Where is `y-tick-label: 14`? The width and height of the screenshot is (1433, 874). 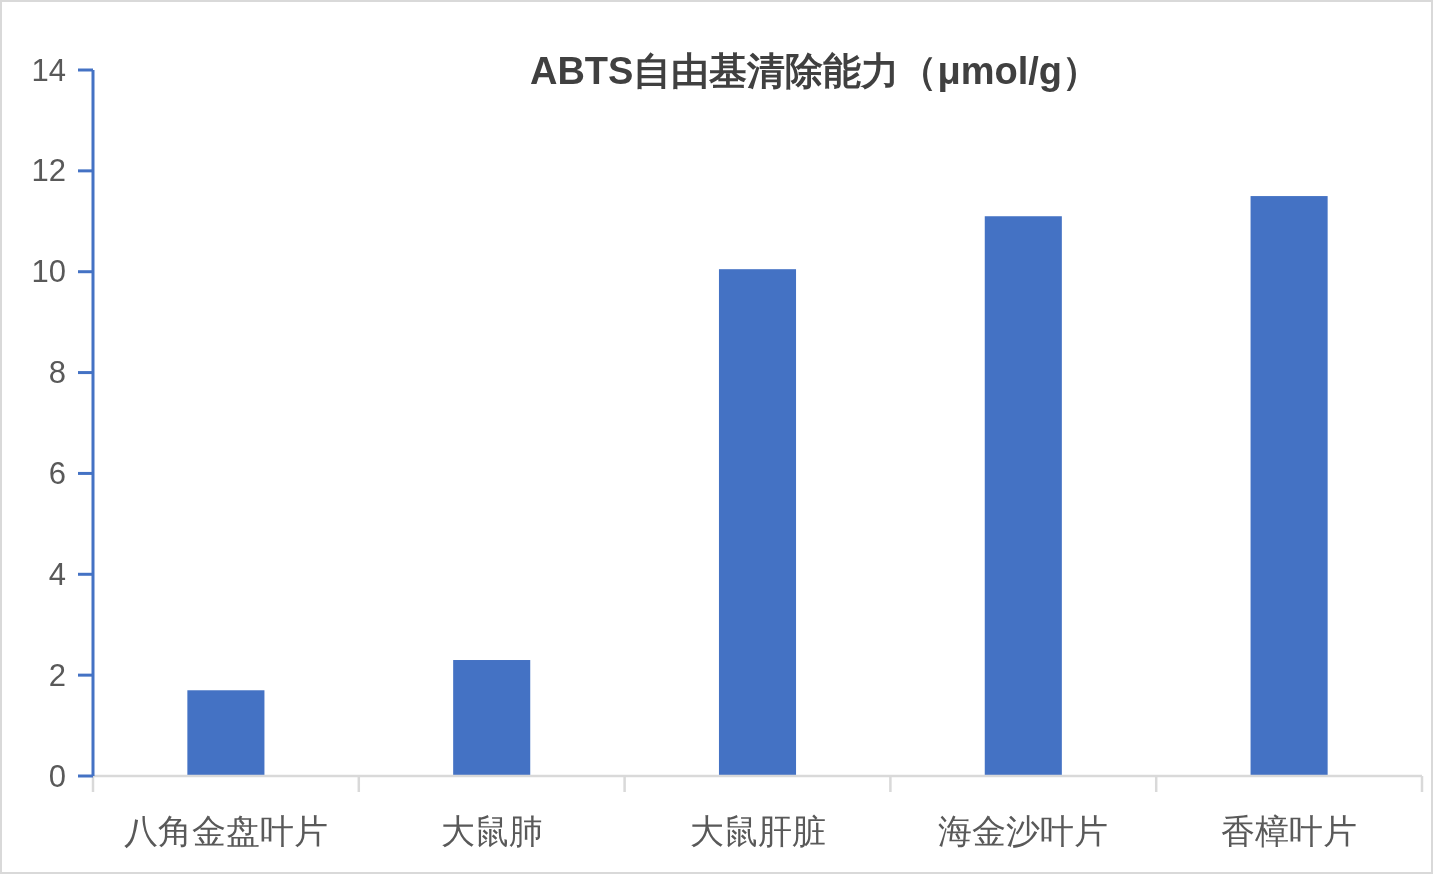
y-tick-label: 14 is located at coordinates (48, 70).